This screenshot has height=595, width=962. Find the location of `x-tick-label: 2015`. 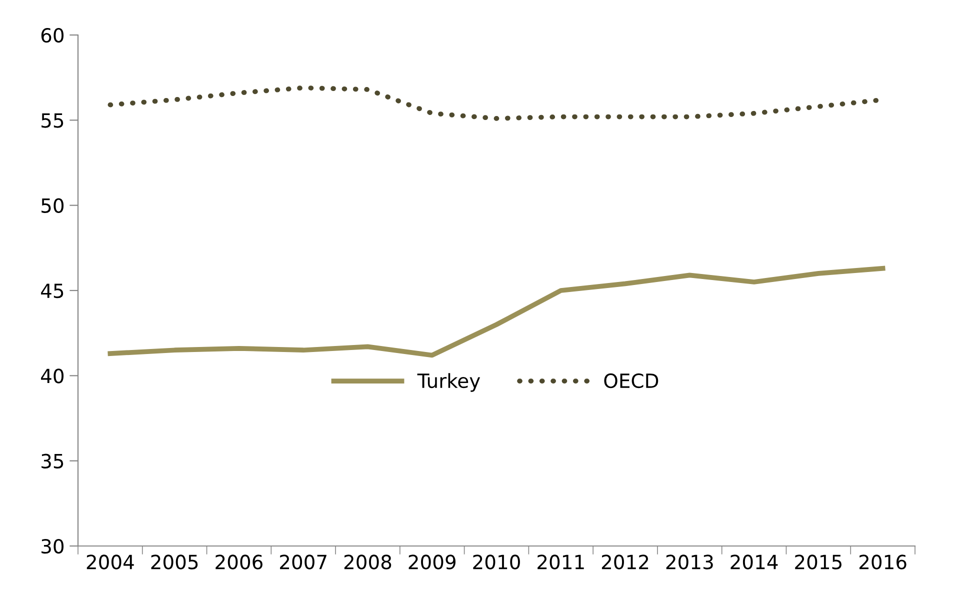

x-tick-label: 2015 is located at coordinates (818, 562).